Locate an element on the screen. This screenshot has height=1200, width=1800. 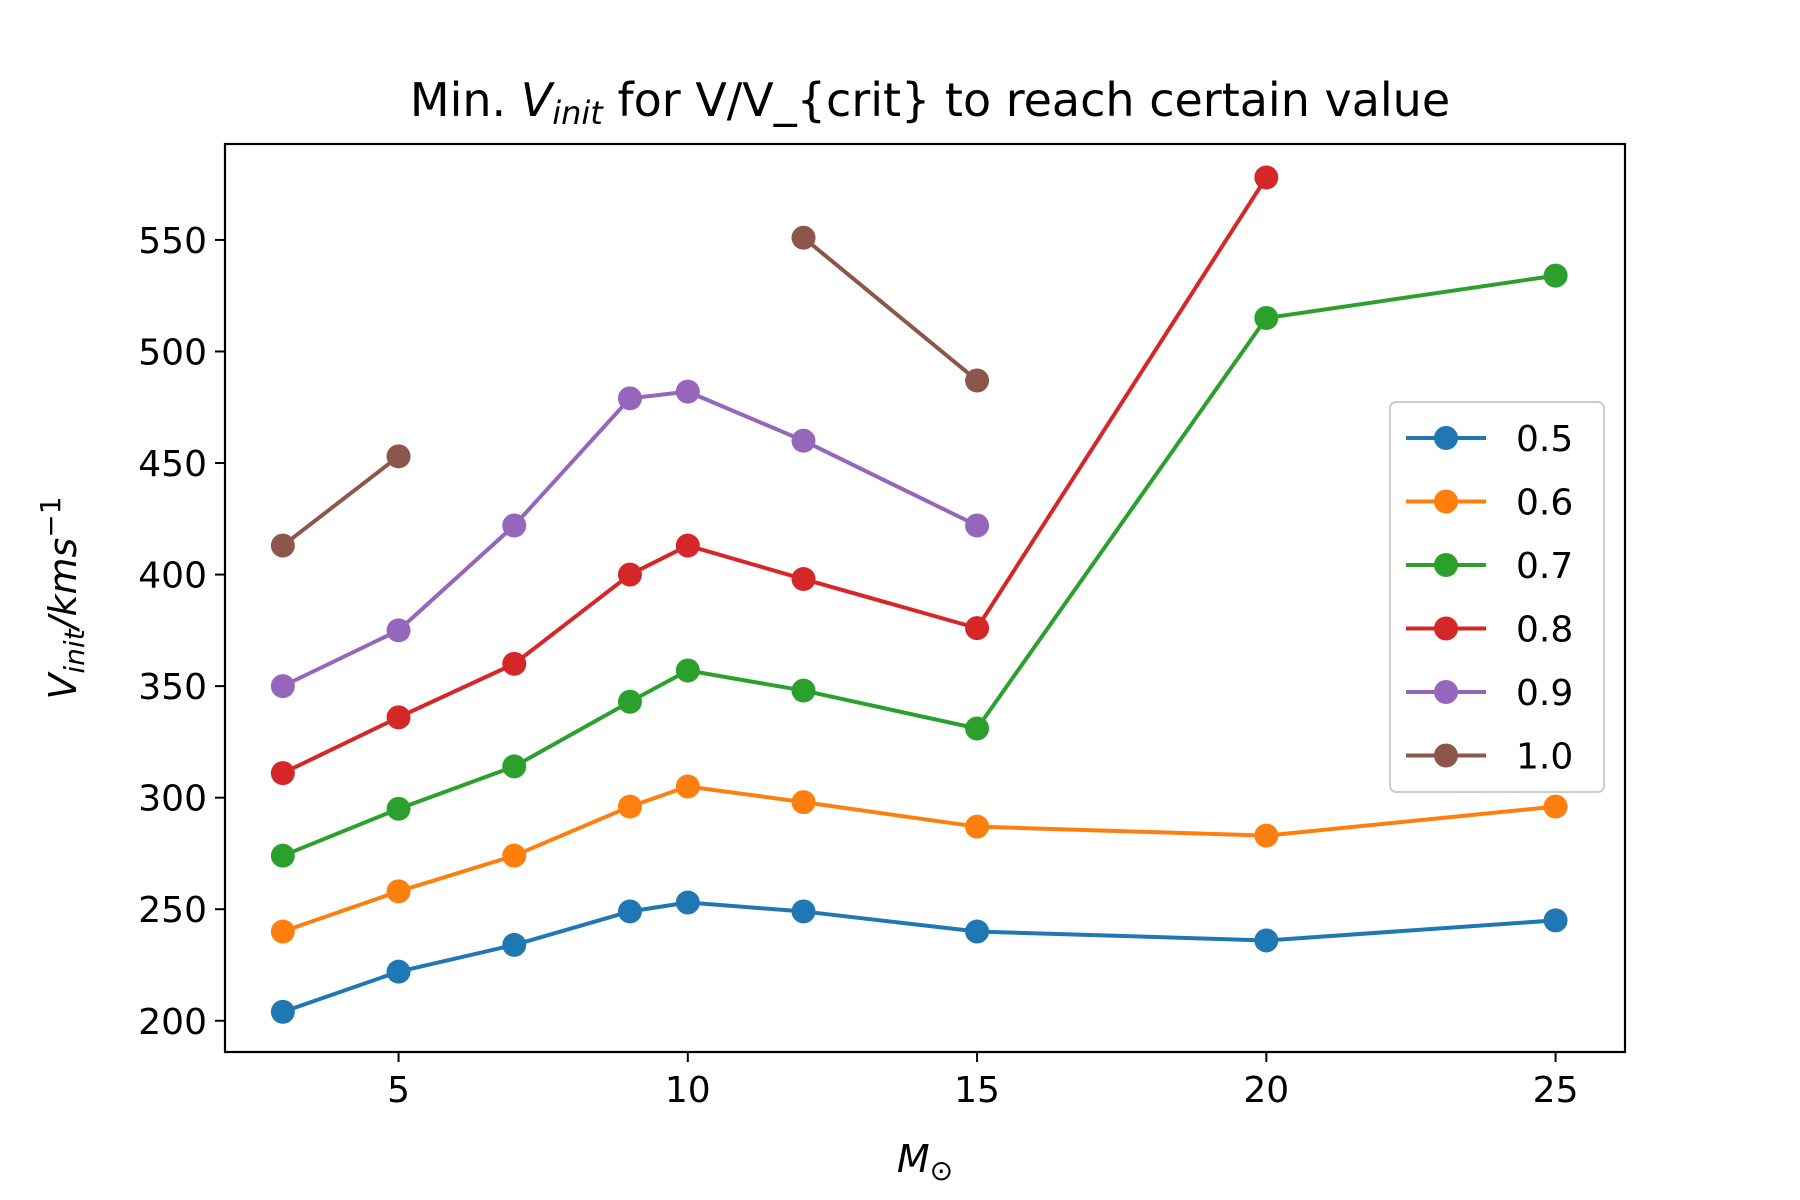
legend-label: 1.0 is located at coordinates (1544, 757).